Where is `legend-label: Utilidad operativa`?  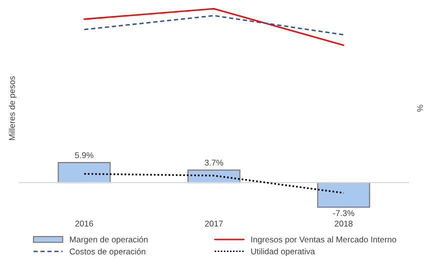 legend-label: Utilidad operativa is located at coordinates (283, 252).